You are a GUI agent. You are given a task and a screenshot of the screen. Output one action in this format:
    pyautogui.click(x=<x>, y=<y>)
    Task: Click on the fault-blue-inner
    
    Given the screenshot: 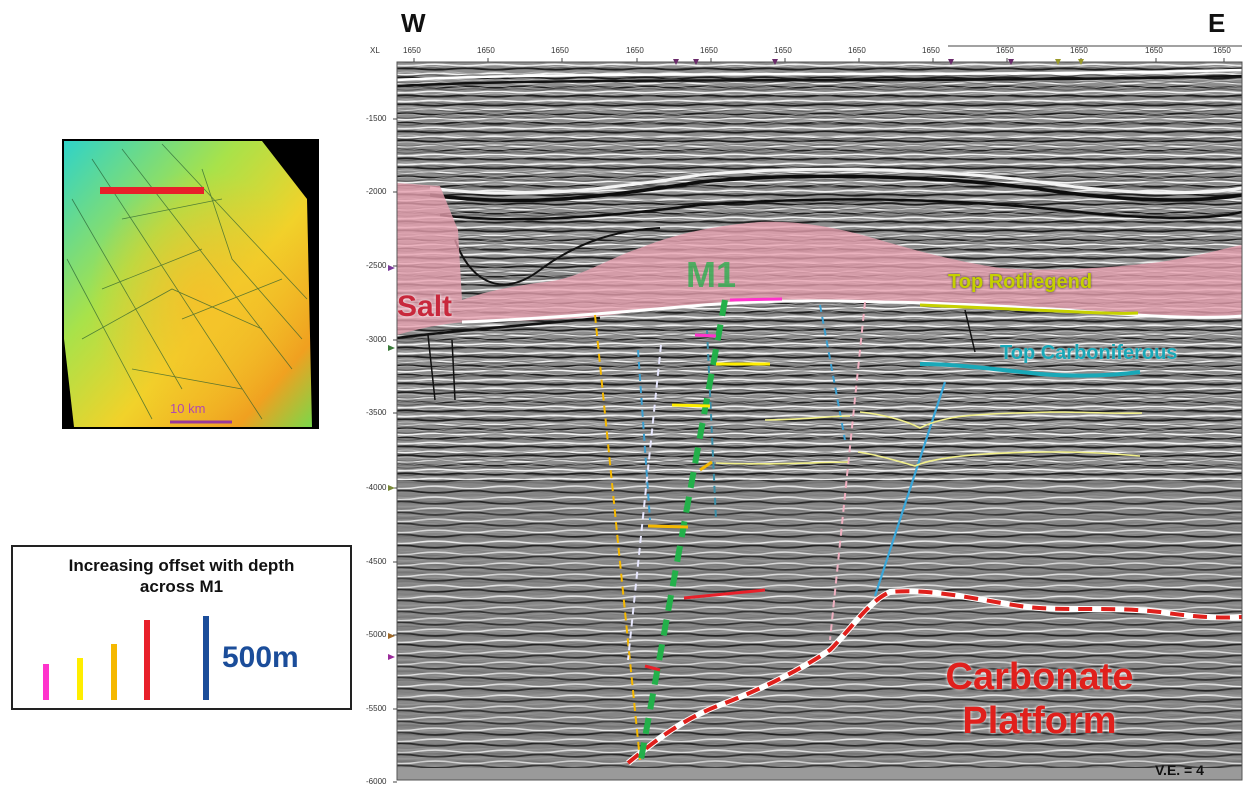 What is the action you would take?
    pyautogui.click(x=711, y=425)
    